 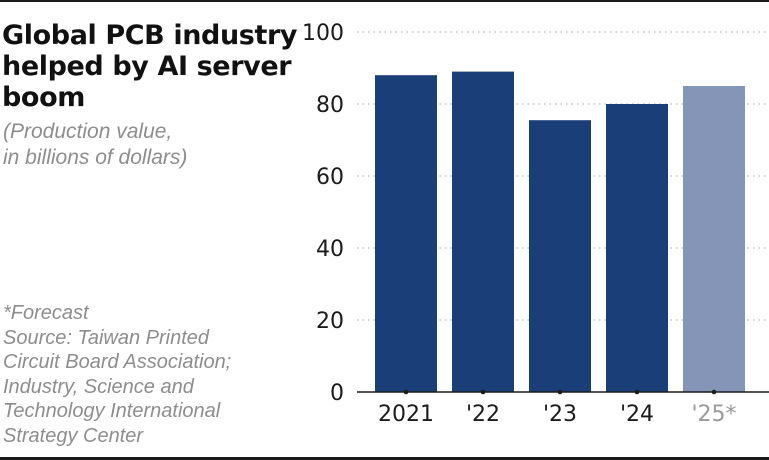 I want to click on top-rule, so click(x=384, y=1).